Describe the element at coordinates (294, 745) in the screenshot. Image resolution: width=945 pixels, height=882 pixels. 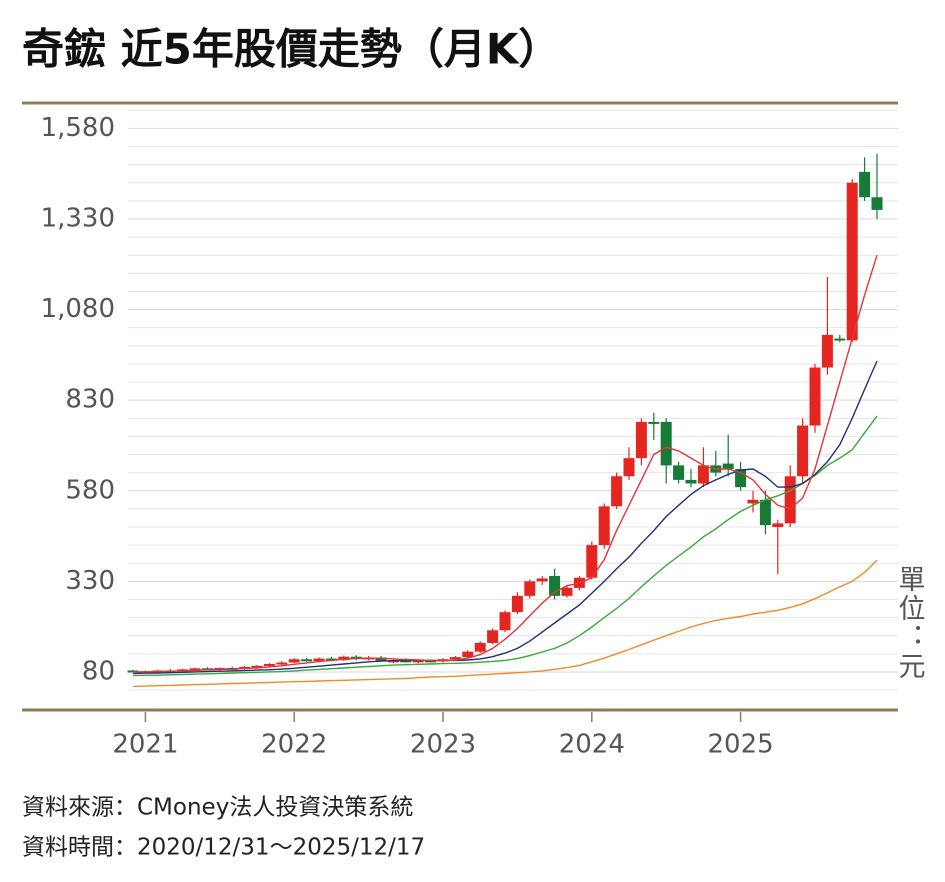
I see `x-tick-label: 2022` at that location.